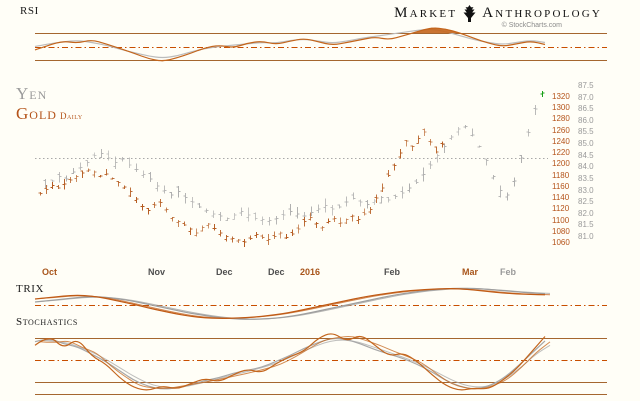  I want to click on yen-axis-tick: 87.5, so click(586, 85).